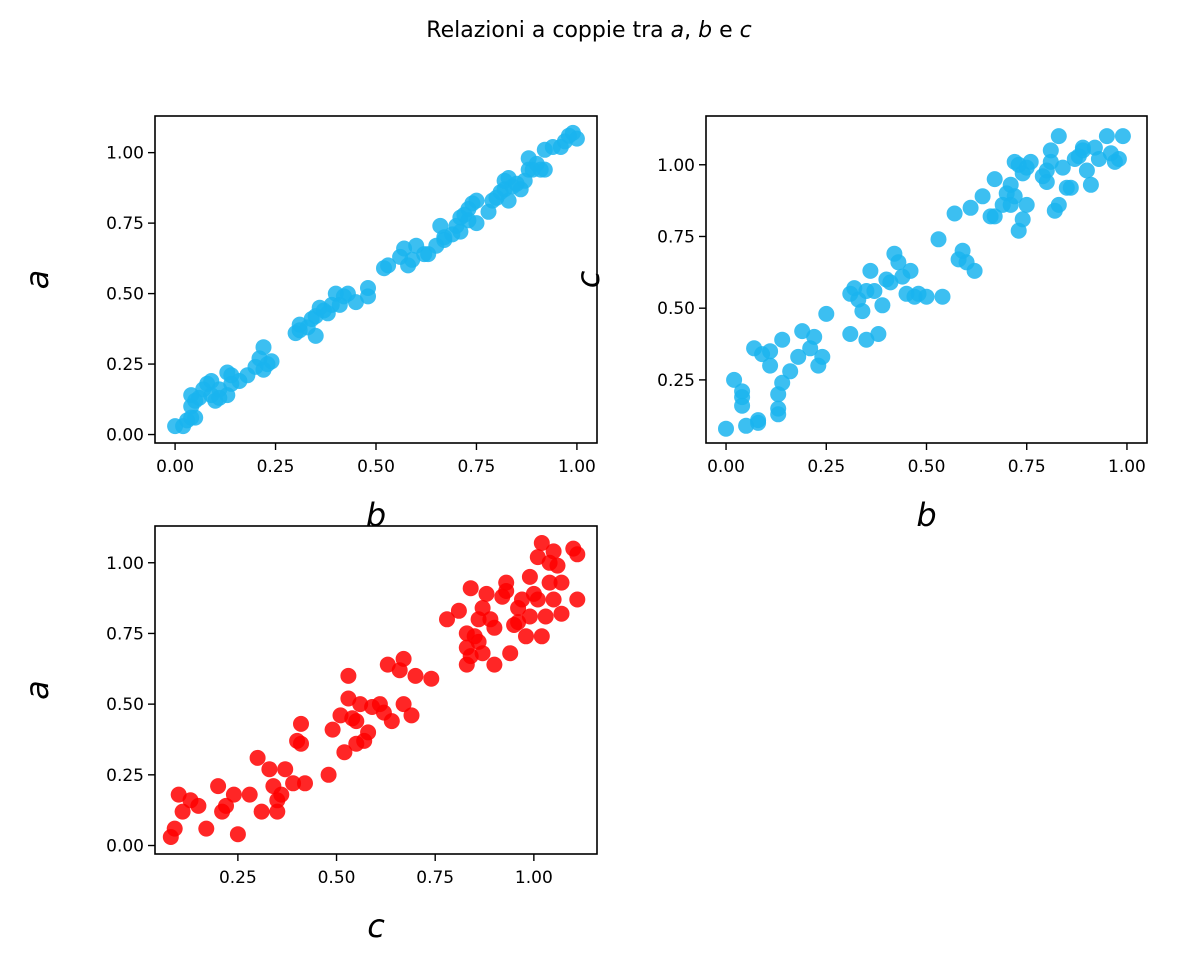  I want to click on x-axis-label: b, so click(376, 515).